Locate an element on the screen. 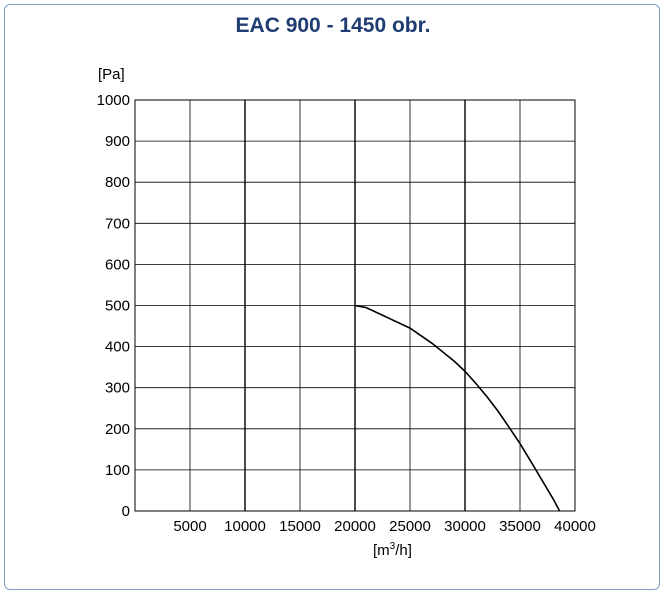  x-axis-unit: [m3/h] is located at coordinates (392, 550).